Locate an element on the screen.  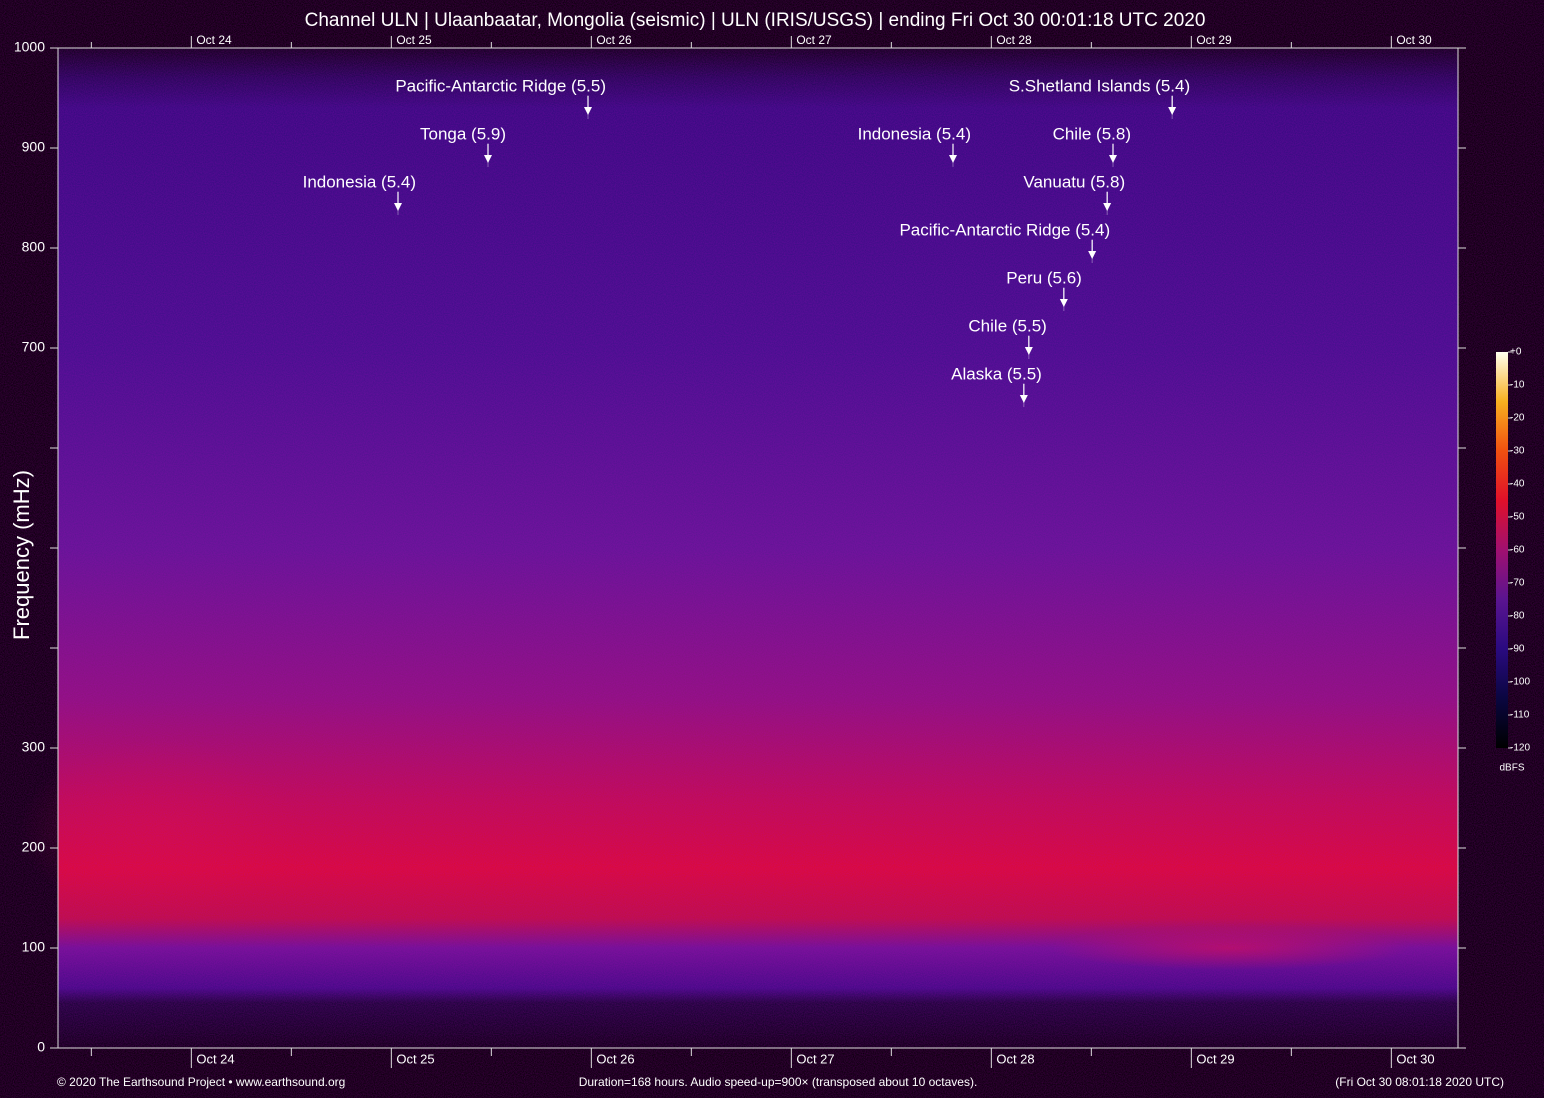
colorbar-tick-label: -100 is located at coordinates (1520, 682).